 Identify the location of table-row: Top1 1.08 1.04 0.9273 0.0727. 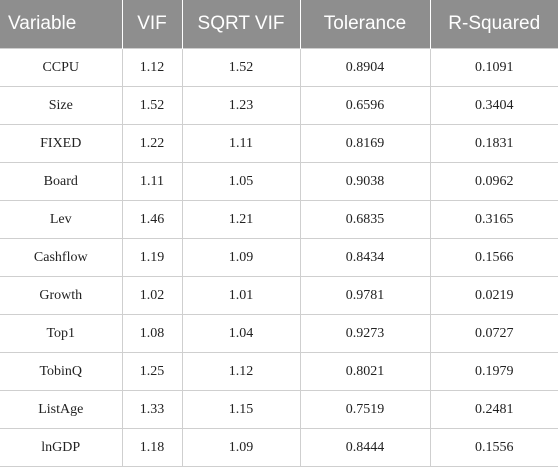
(279, 333).